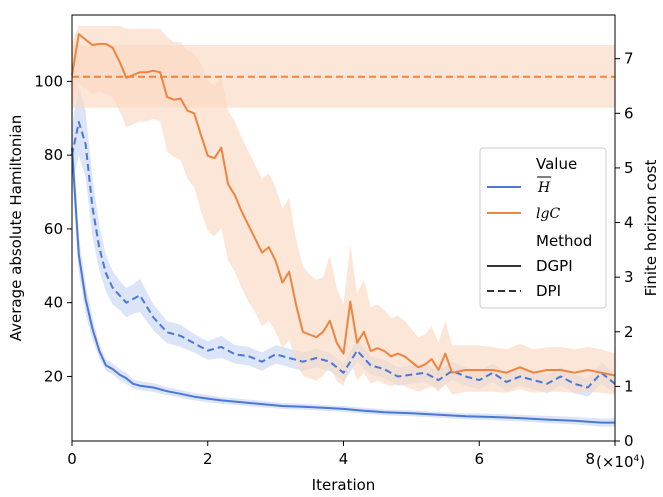  What do you see at coordinates (590, 459) in the screenshot?
I see `x-tick-label: 8` at bounding box center [590, 459].